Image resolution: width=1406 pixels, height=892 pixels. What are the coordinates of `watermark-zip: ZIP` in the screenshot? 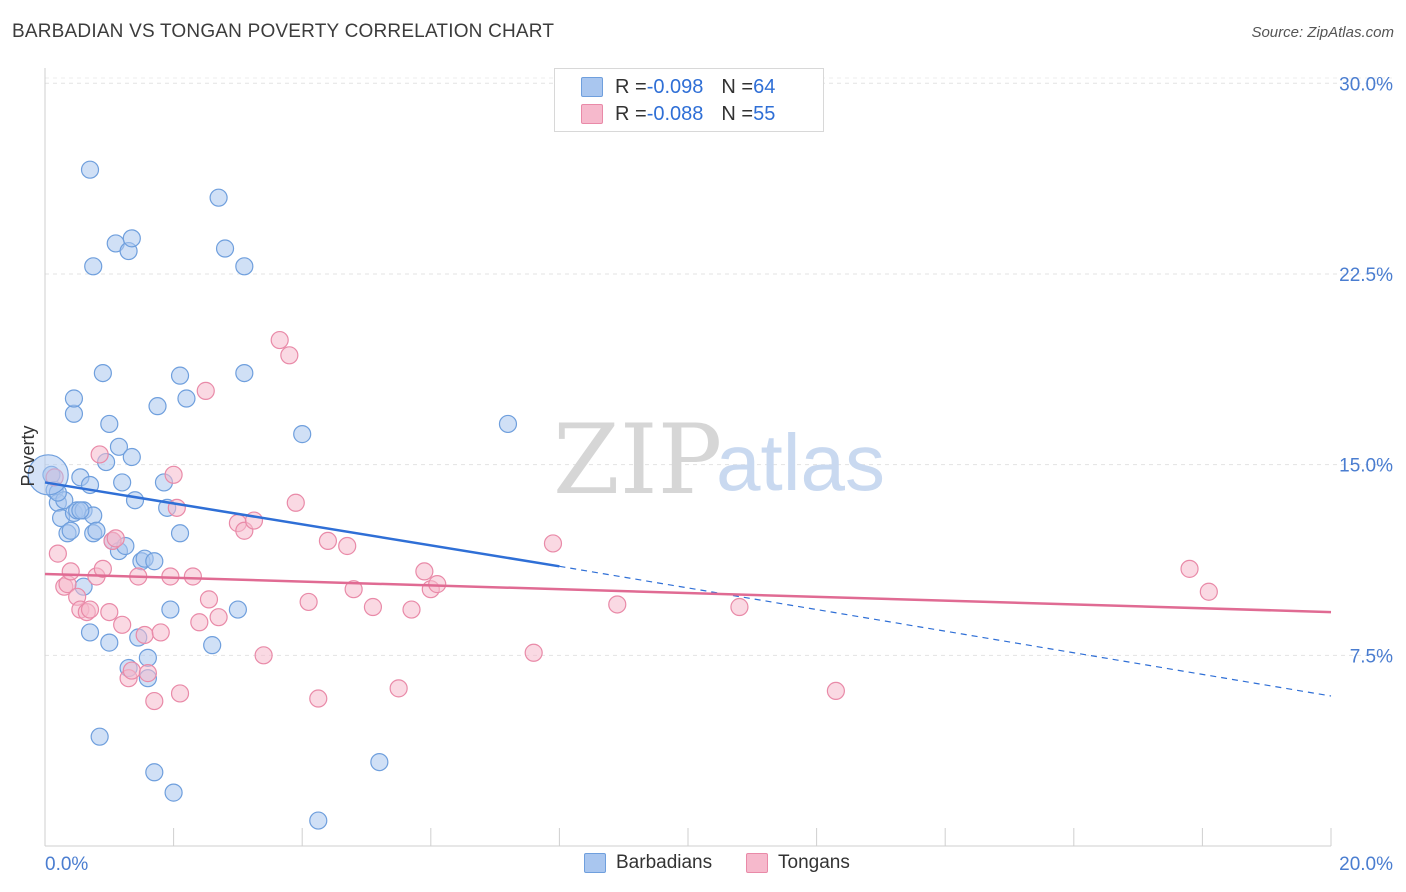 It's located at (637, 460).